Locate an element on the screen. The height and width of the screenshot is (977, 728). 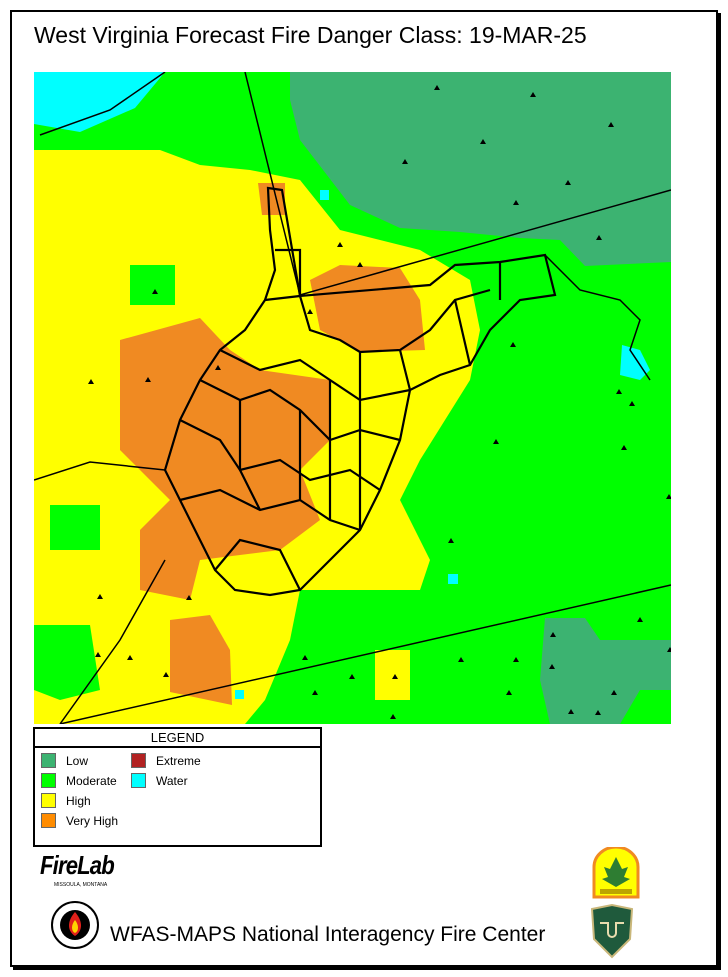
legend-item-low: Low is located at coordinates (64, 760).